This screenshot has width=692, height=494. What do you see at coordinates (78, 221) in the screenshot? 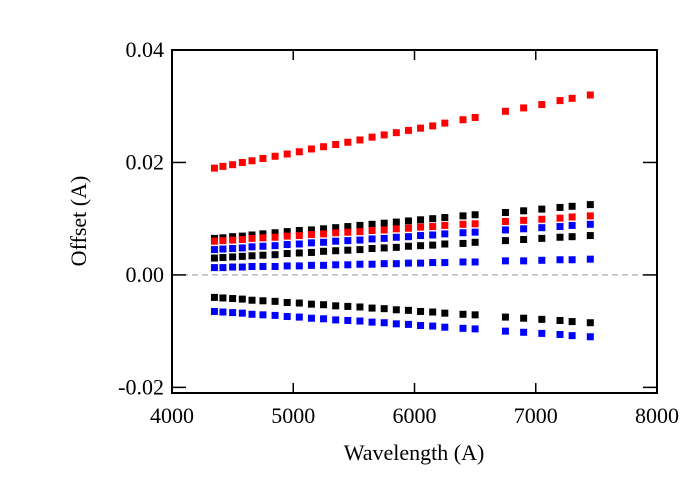
I see `y-axis-label: Offset (A)` at bounding box center [78, 221].